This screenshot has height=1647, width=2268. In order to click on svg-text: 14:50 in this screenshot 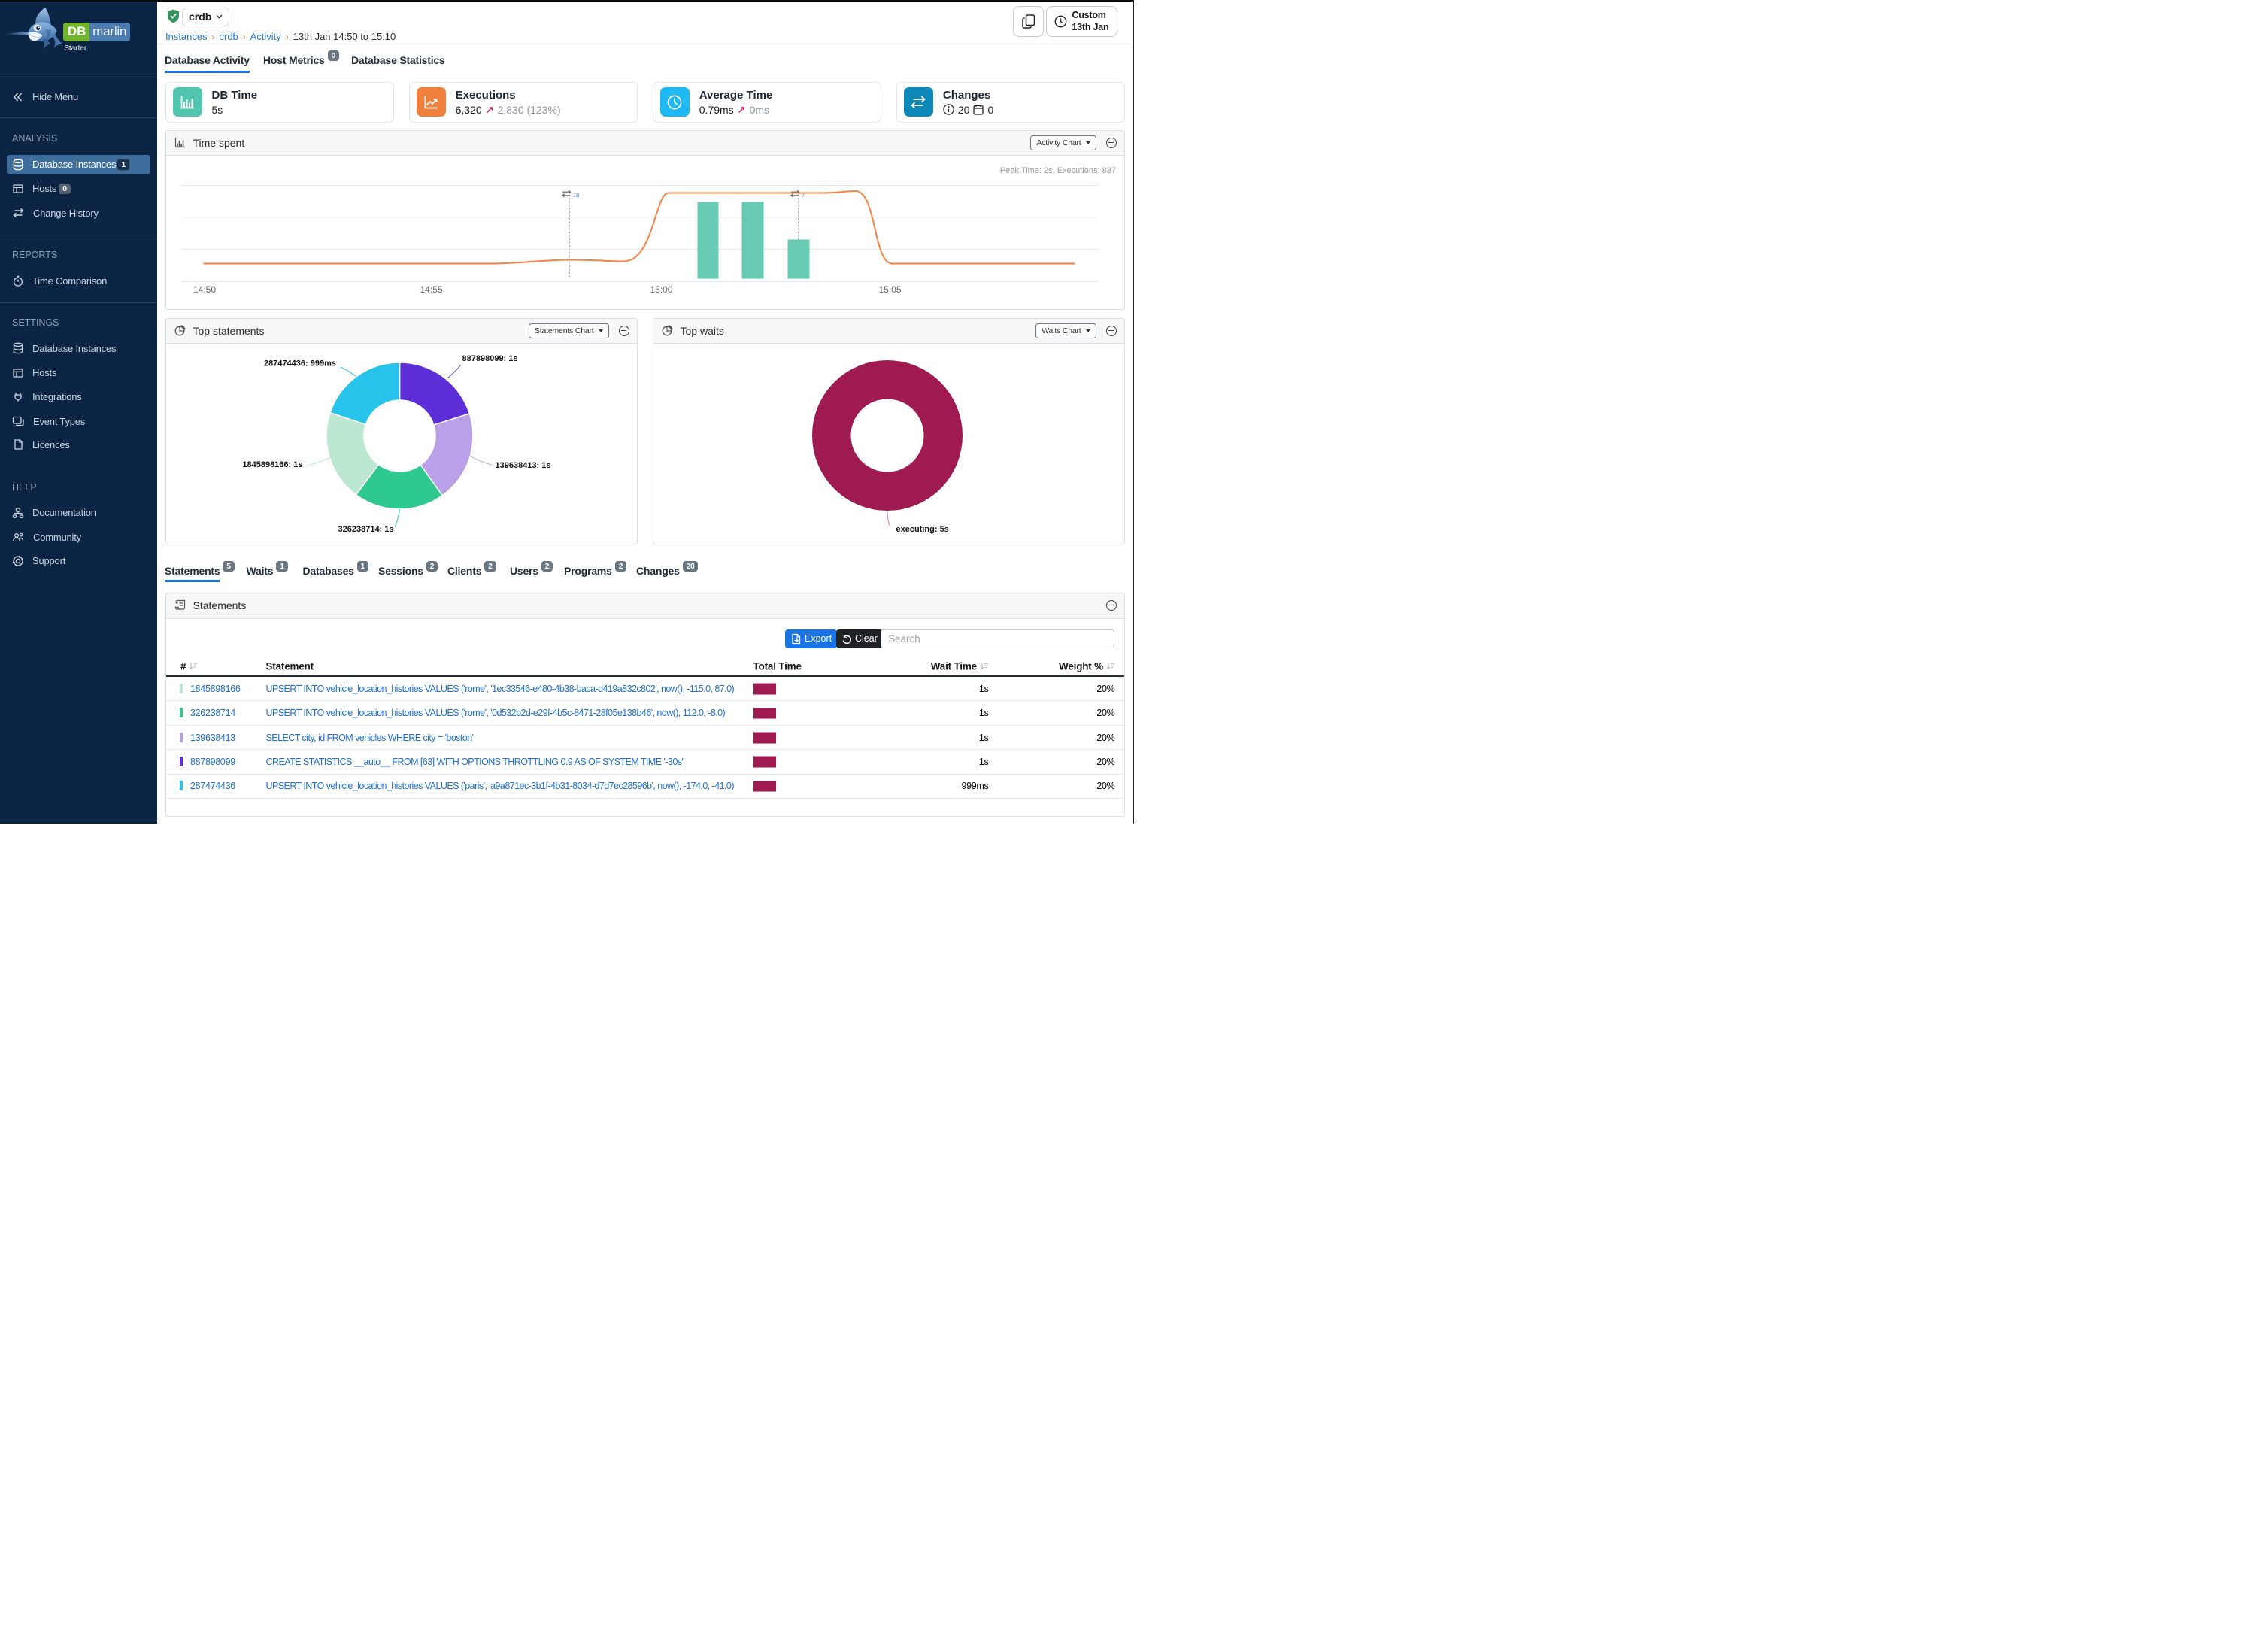, I will do `click(204, 289)`.